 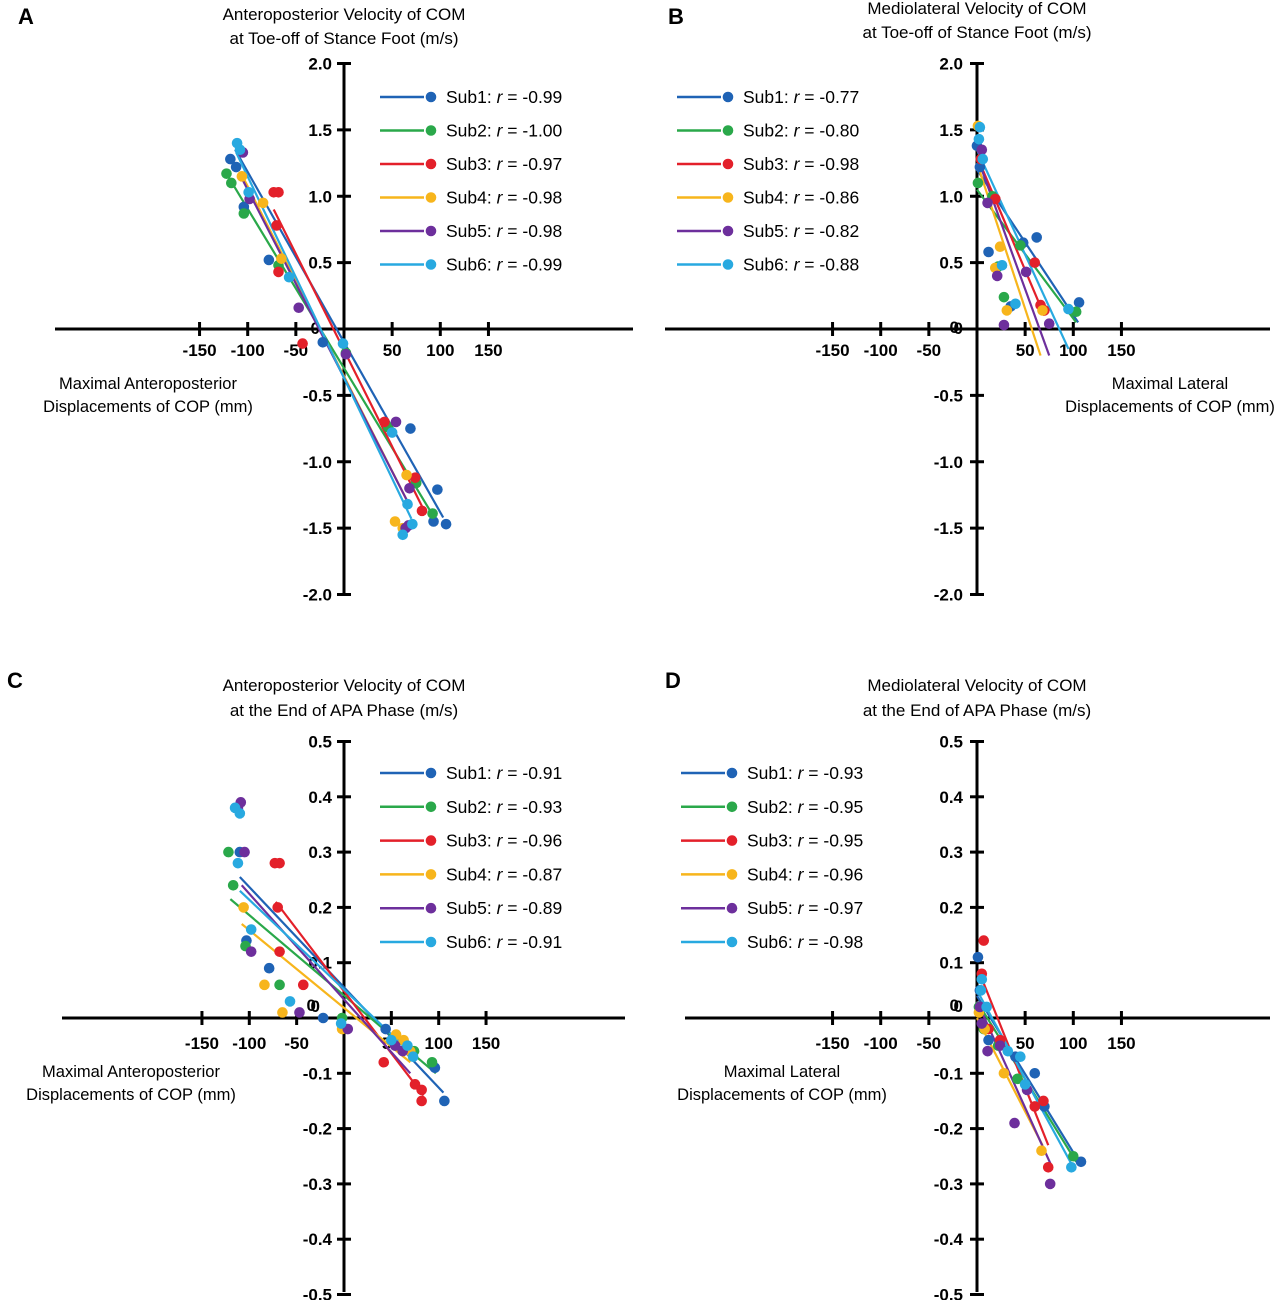 I want to click on y-tick-label: 0.5, so click(x=951, y=263).